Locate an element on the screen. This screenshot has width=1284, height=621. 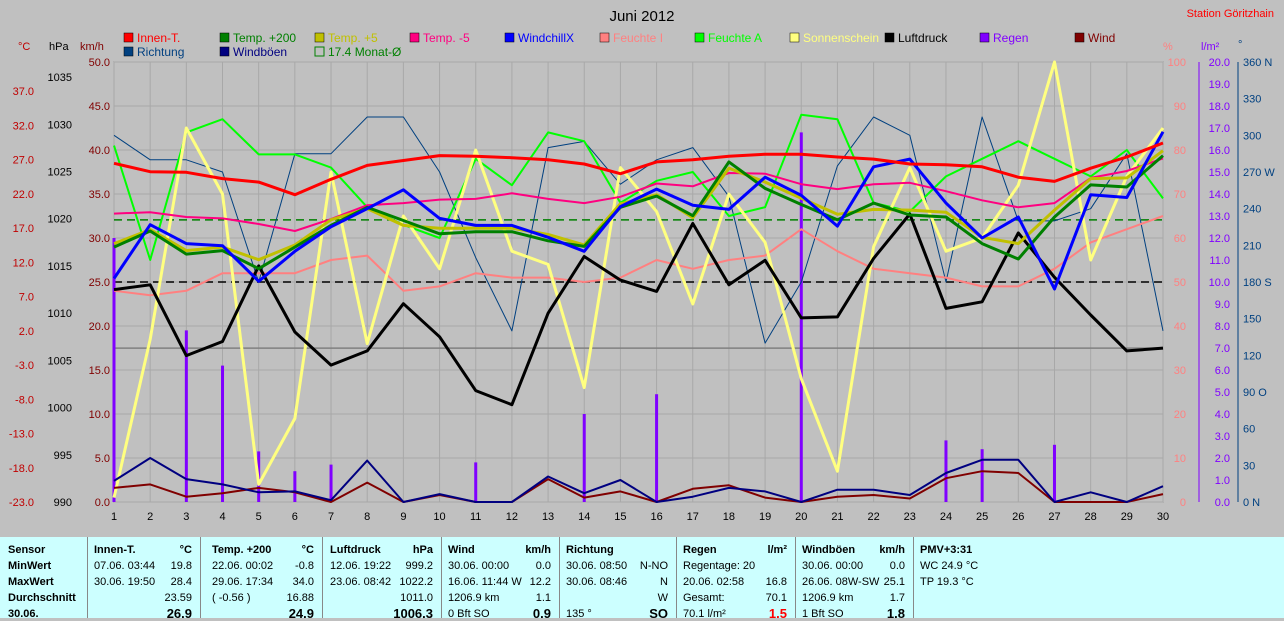
pct-tick-label: 70 is located at coordinates (1180, 195).